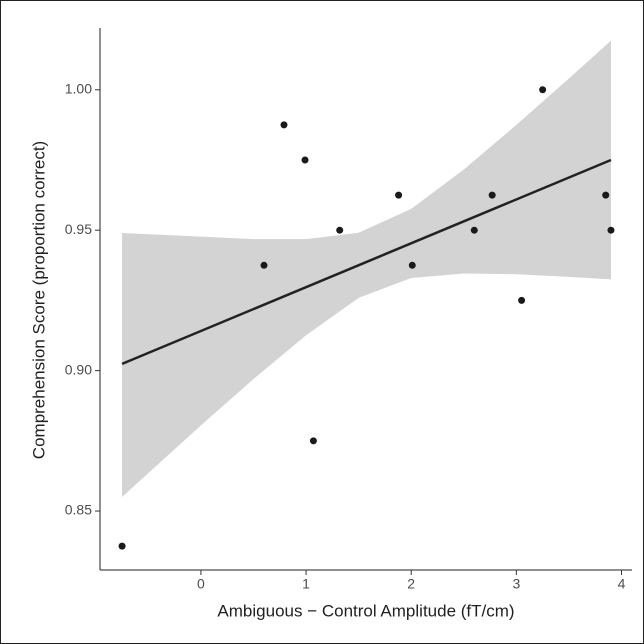 The image size is (644, 644). Describe the element at coordinates (622, 584) in the screenshot. I see `x-tick-label: 4` at that location.